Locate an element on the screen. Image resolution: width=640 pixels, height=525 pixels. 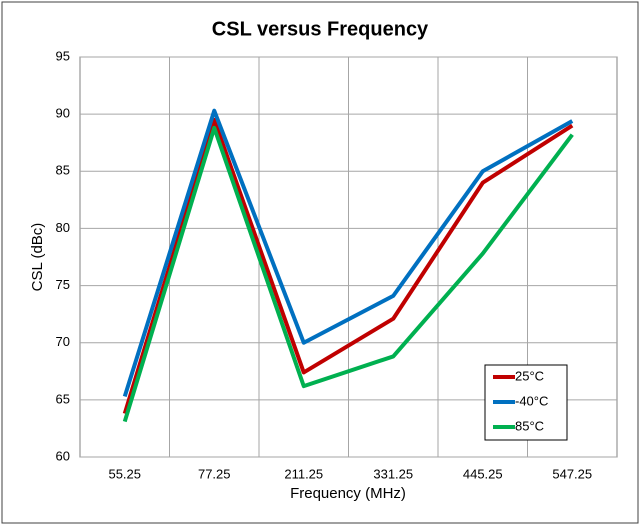
x-axis-label: Frequency (MHz) is located at coordinates (348, 493).